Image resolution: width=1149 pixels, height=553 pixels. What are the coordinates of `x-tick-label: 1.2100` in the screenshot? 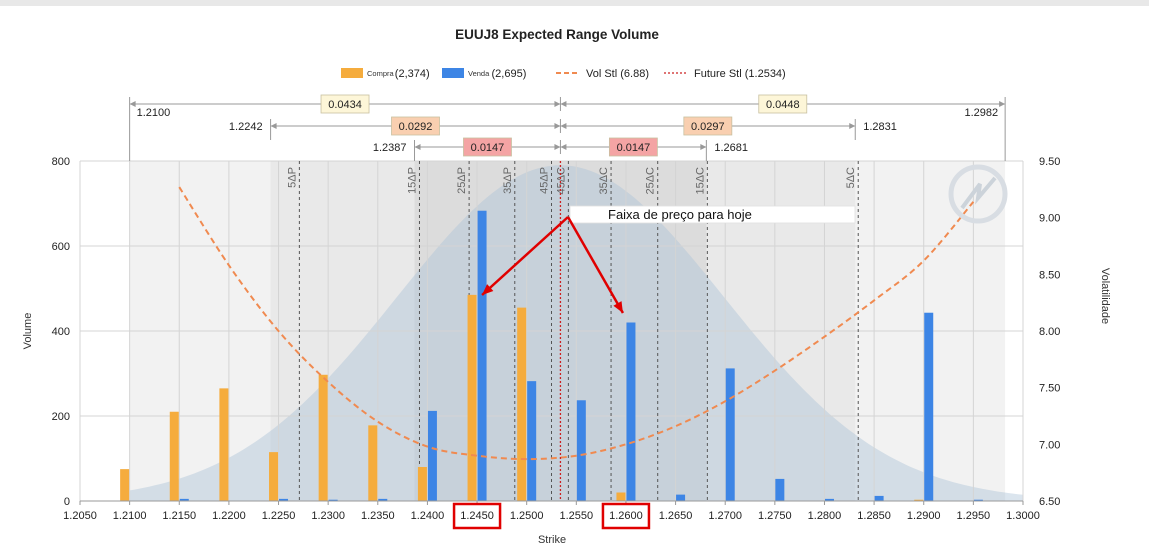 It's located at (130, 516).